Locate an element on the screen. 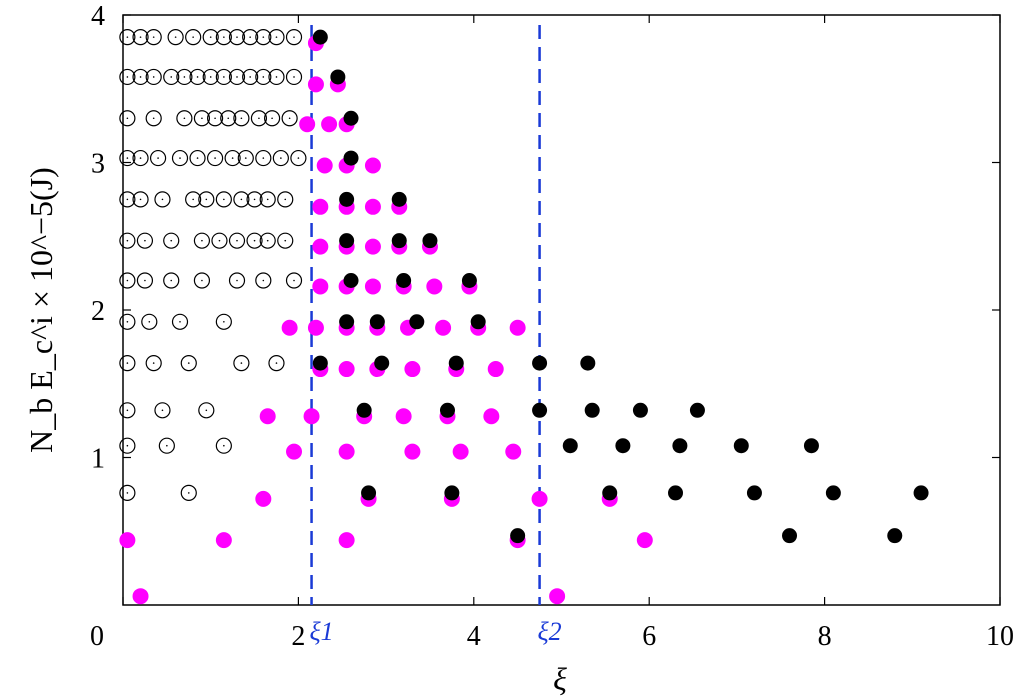 Image resolution: width=1016 pixels, height=699 pixels. reference-line-label: ξ1 is located at coordinates (321, 631).